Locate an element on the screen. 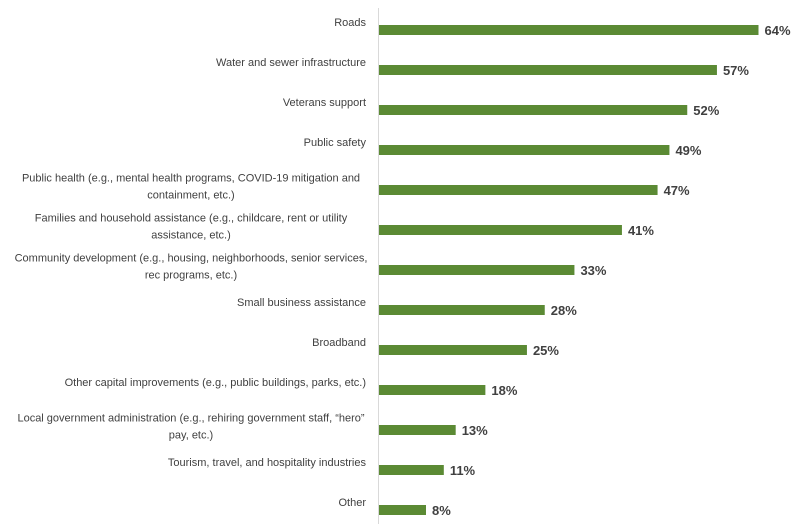  value-label: 25% is located at coordinates (546, 350).